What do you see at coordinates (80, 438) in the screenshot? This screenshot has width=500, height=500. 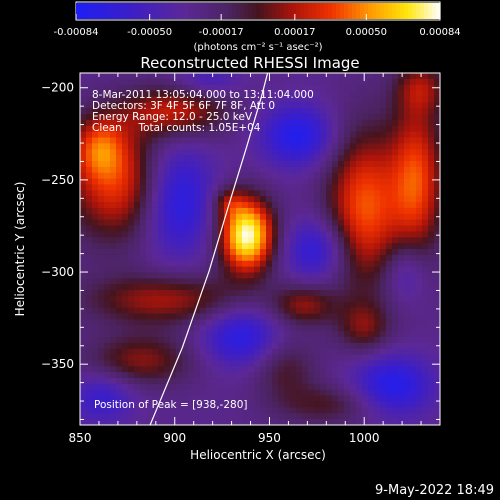 I see `x-tick-label: 850` at bounding box center [80, 438].